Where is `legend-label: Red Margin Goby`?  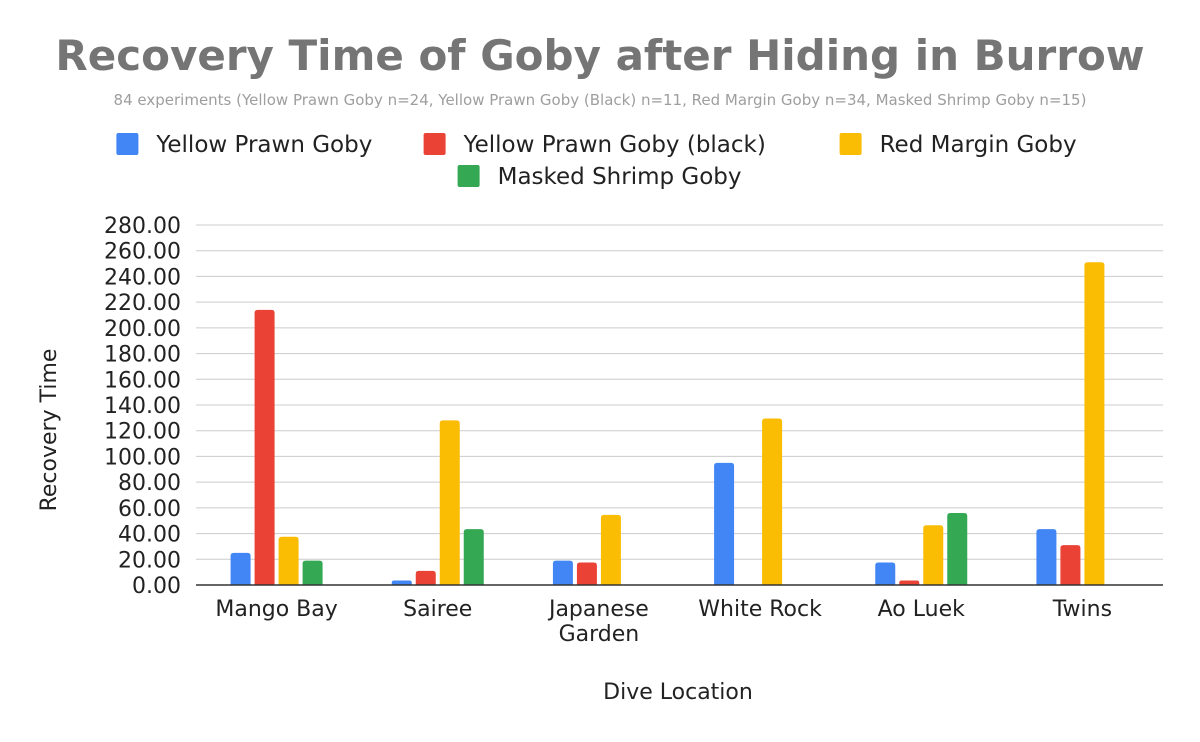
legend-label: Red Margin Goby is located at coordinates (978, 145).